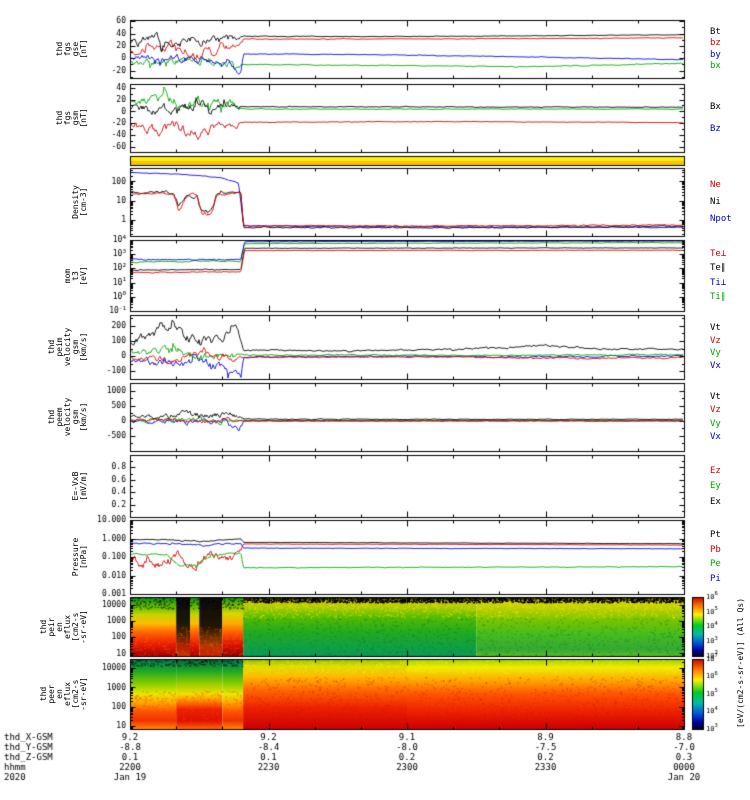  I want to click on ylabel-peim-velocity: thd peim velocity gsm [km/s], so click(67, 347).